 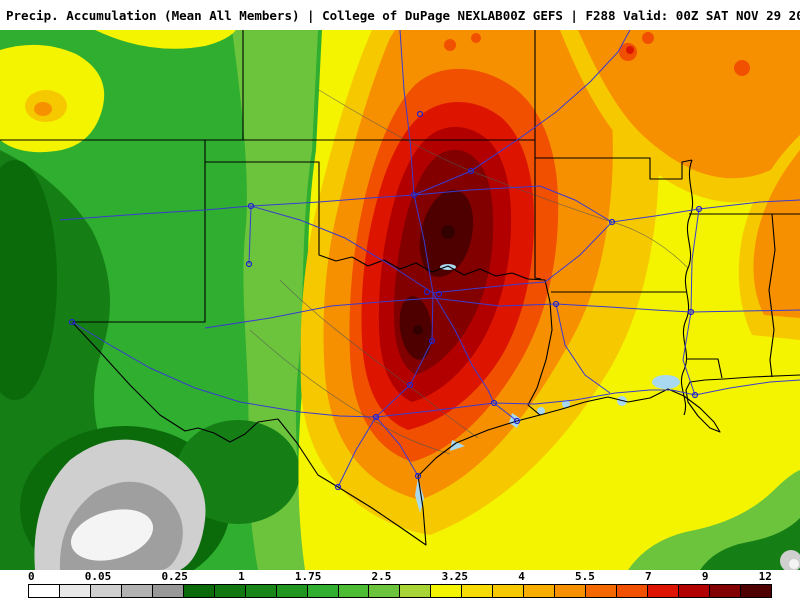 I want to click on mississippi-river, so click(x=687, y=287).